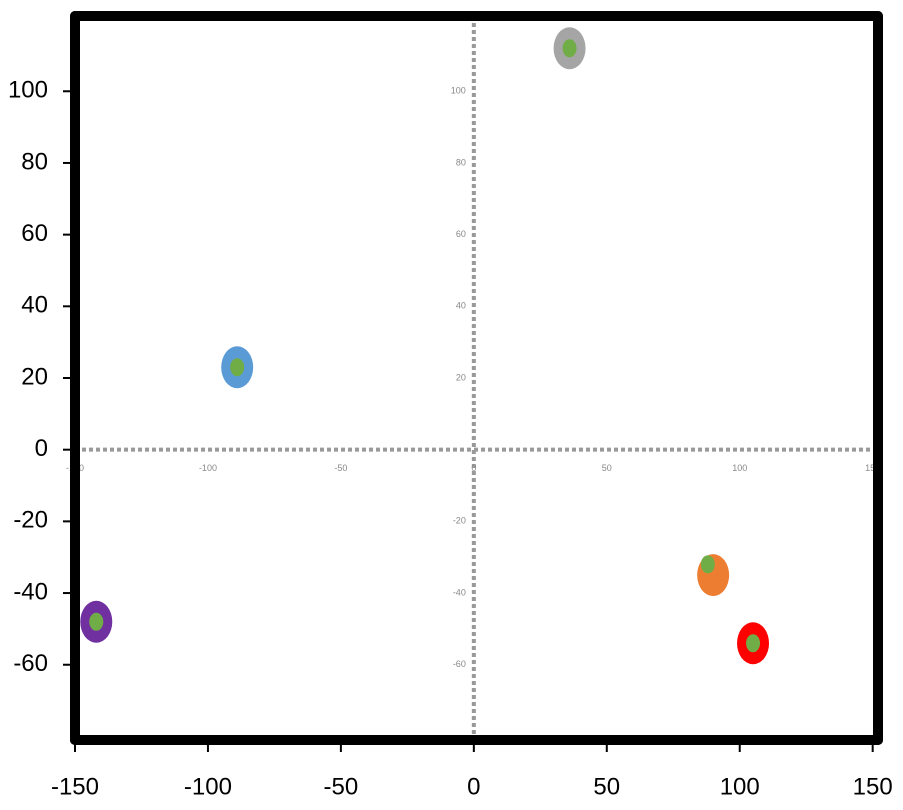 The width and height of the screenshot is (903, 810). Describe the element at coordinates (30, 663) in the screenshot. I see `y-tick-label: -60` at that location.